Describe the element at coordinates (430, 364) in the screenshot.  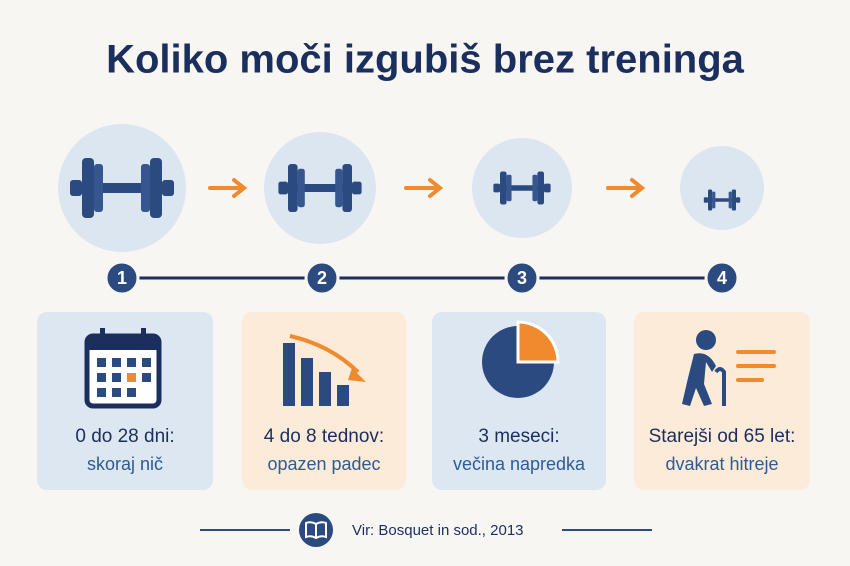
I see `icons` at that location.